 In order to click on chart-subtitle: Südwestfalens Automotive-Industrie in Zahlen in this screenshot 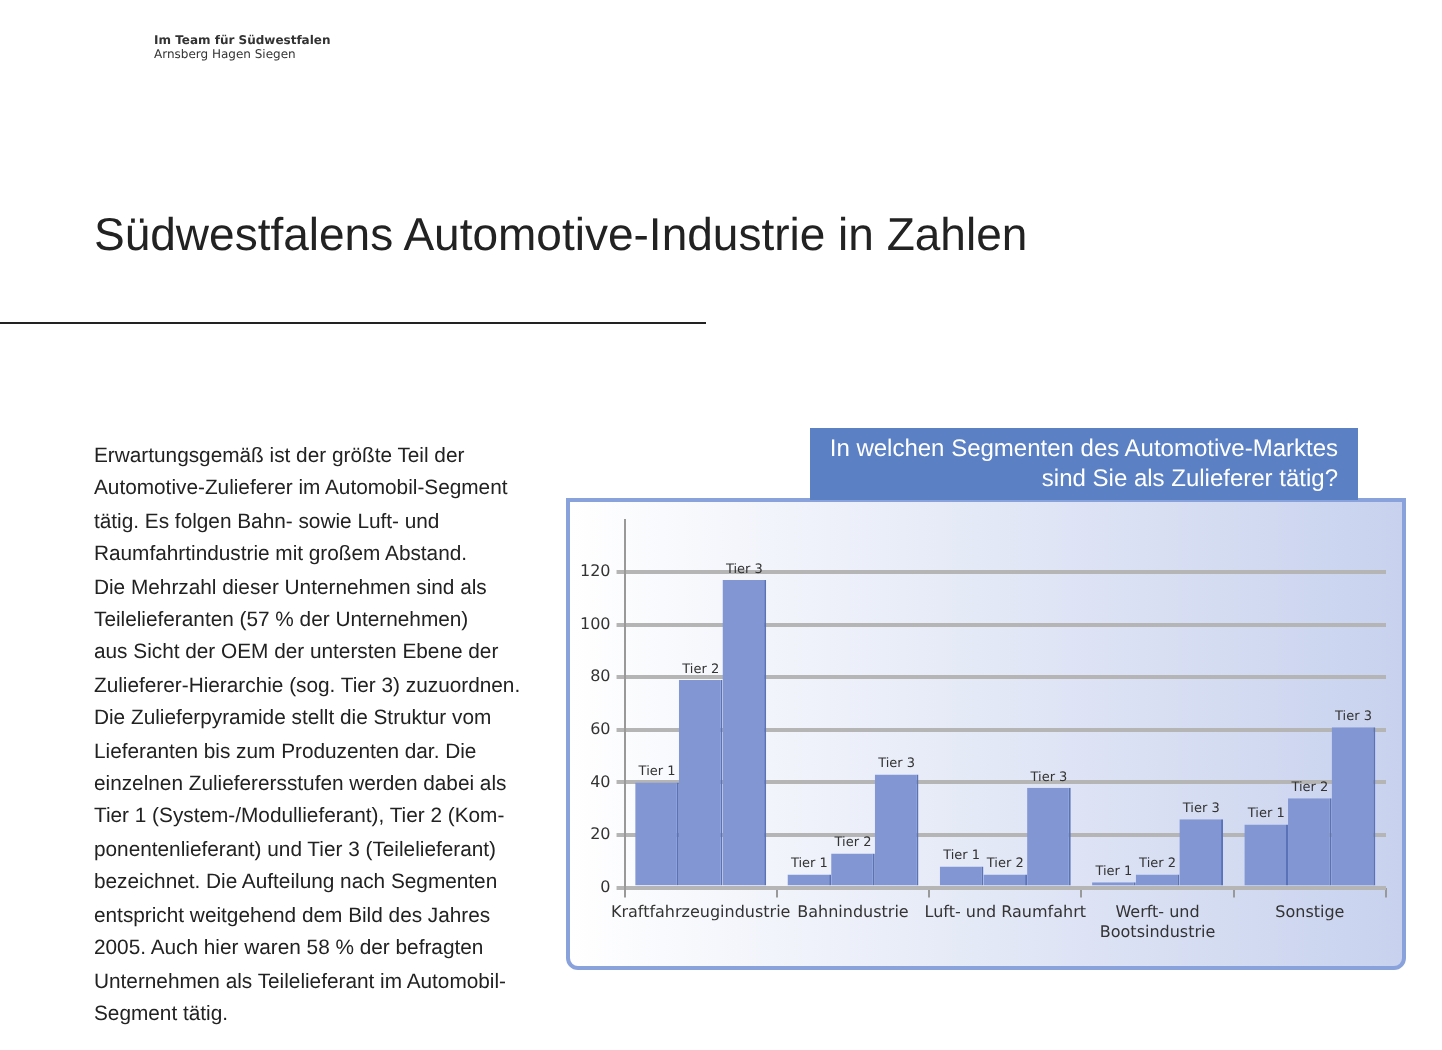, I will do `click(561, 235)`.